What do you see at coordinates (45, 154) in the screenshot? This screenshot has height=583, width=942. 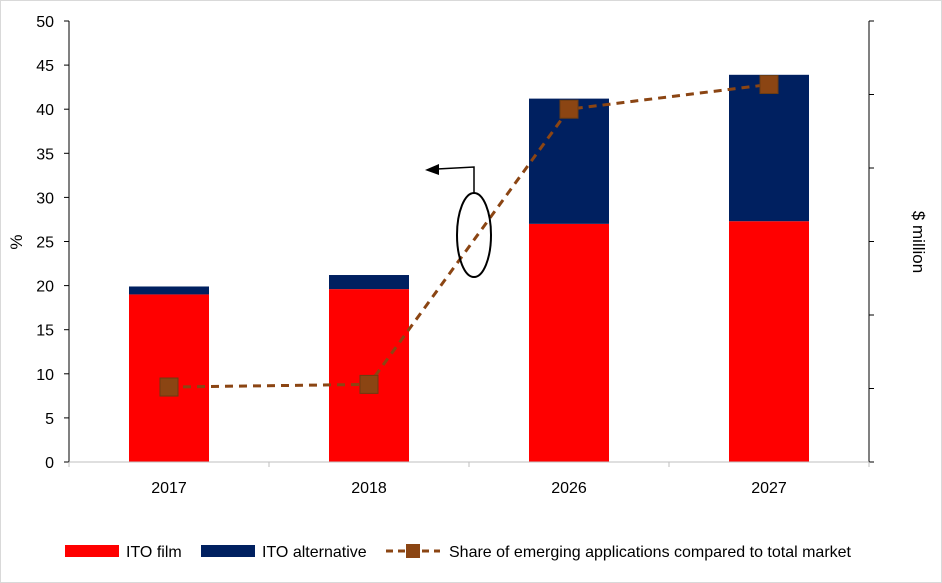 I see `y-tick-label: 35` at bounding box center [45, 154].